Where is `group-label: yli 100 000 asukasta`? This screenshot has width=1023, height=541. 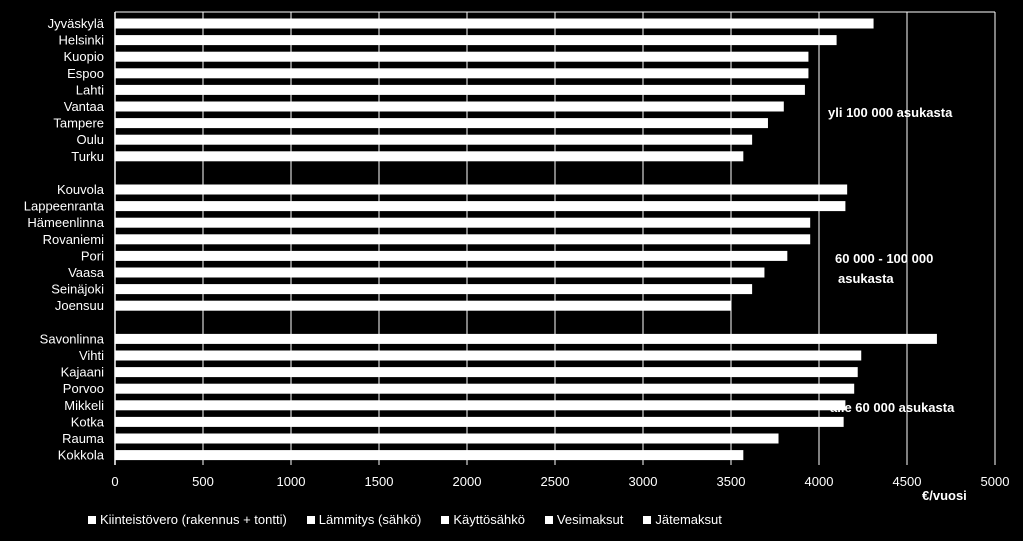
group-label: yli 100 000 asukasta is located at coordinates (890, 112).